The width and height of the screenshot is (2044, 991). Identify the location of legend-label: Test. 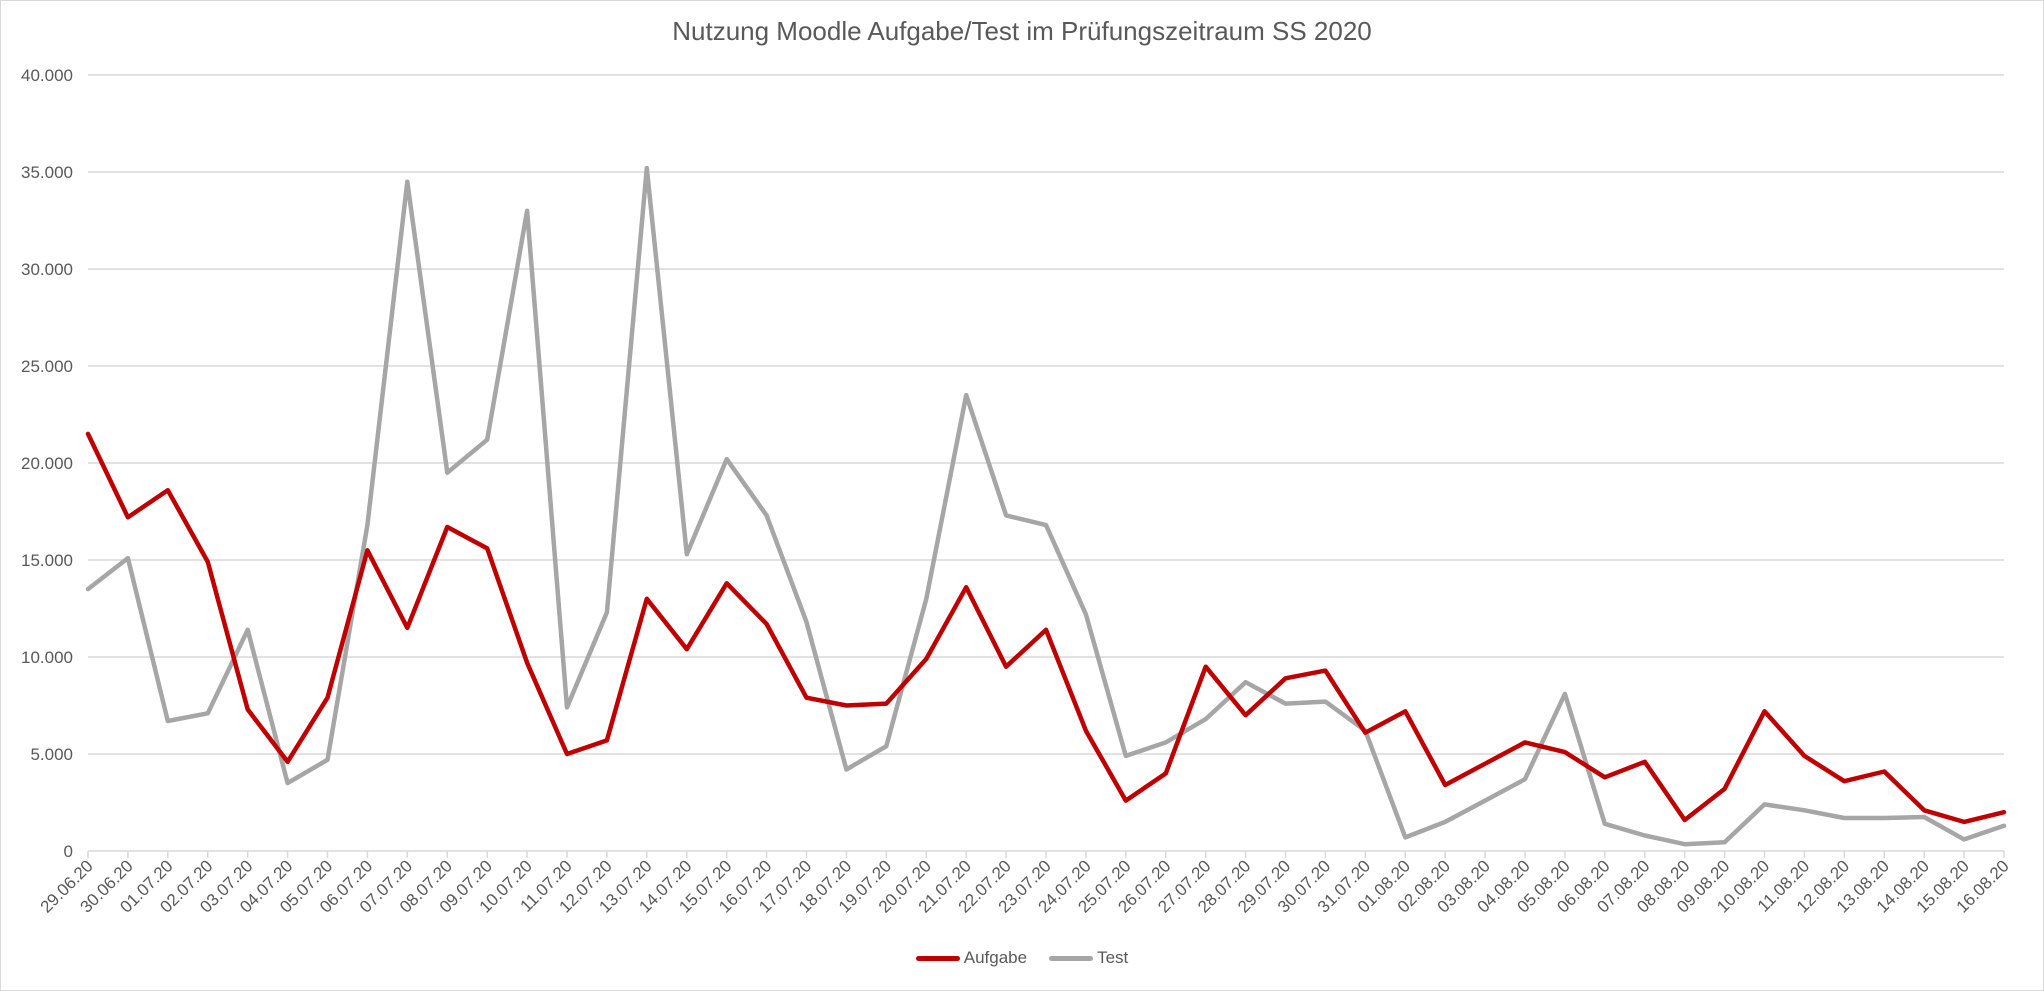
(1113, 957).